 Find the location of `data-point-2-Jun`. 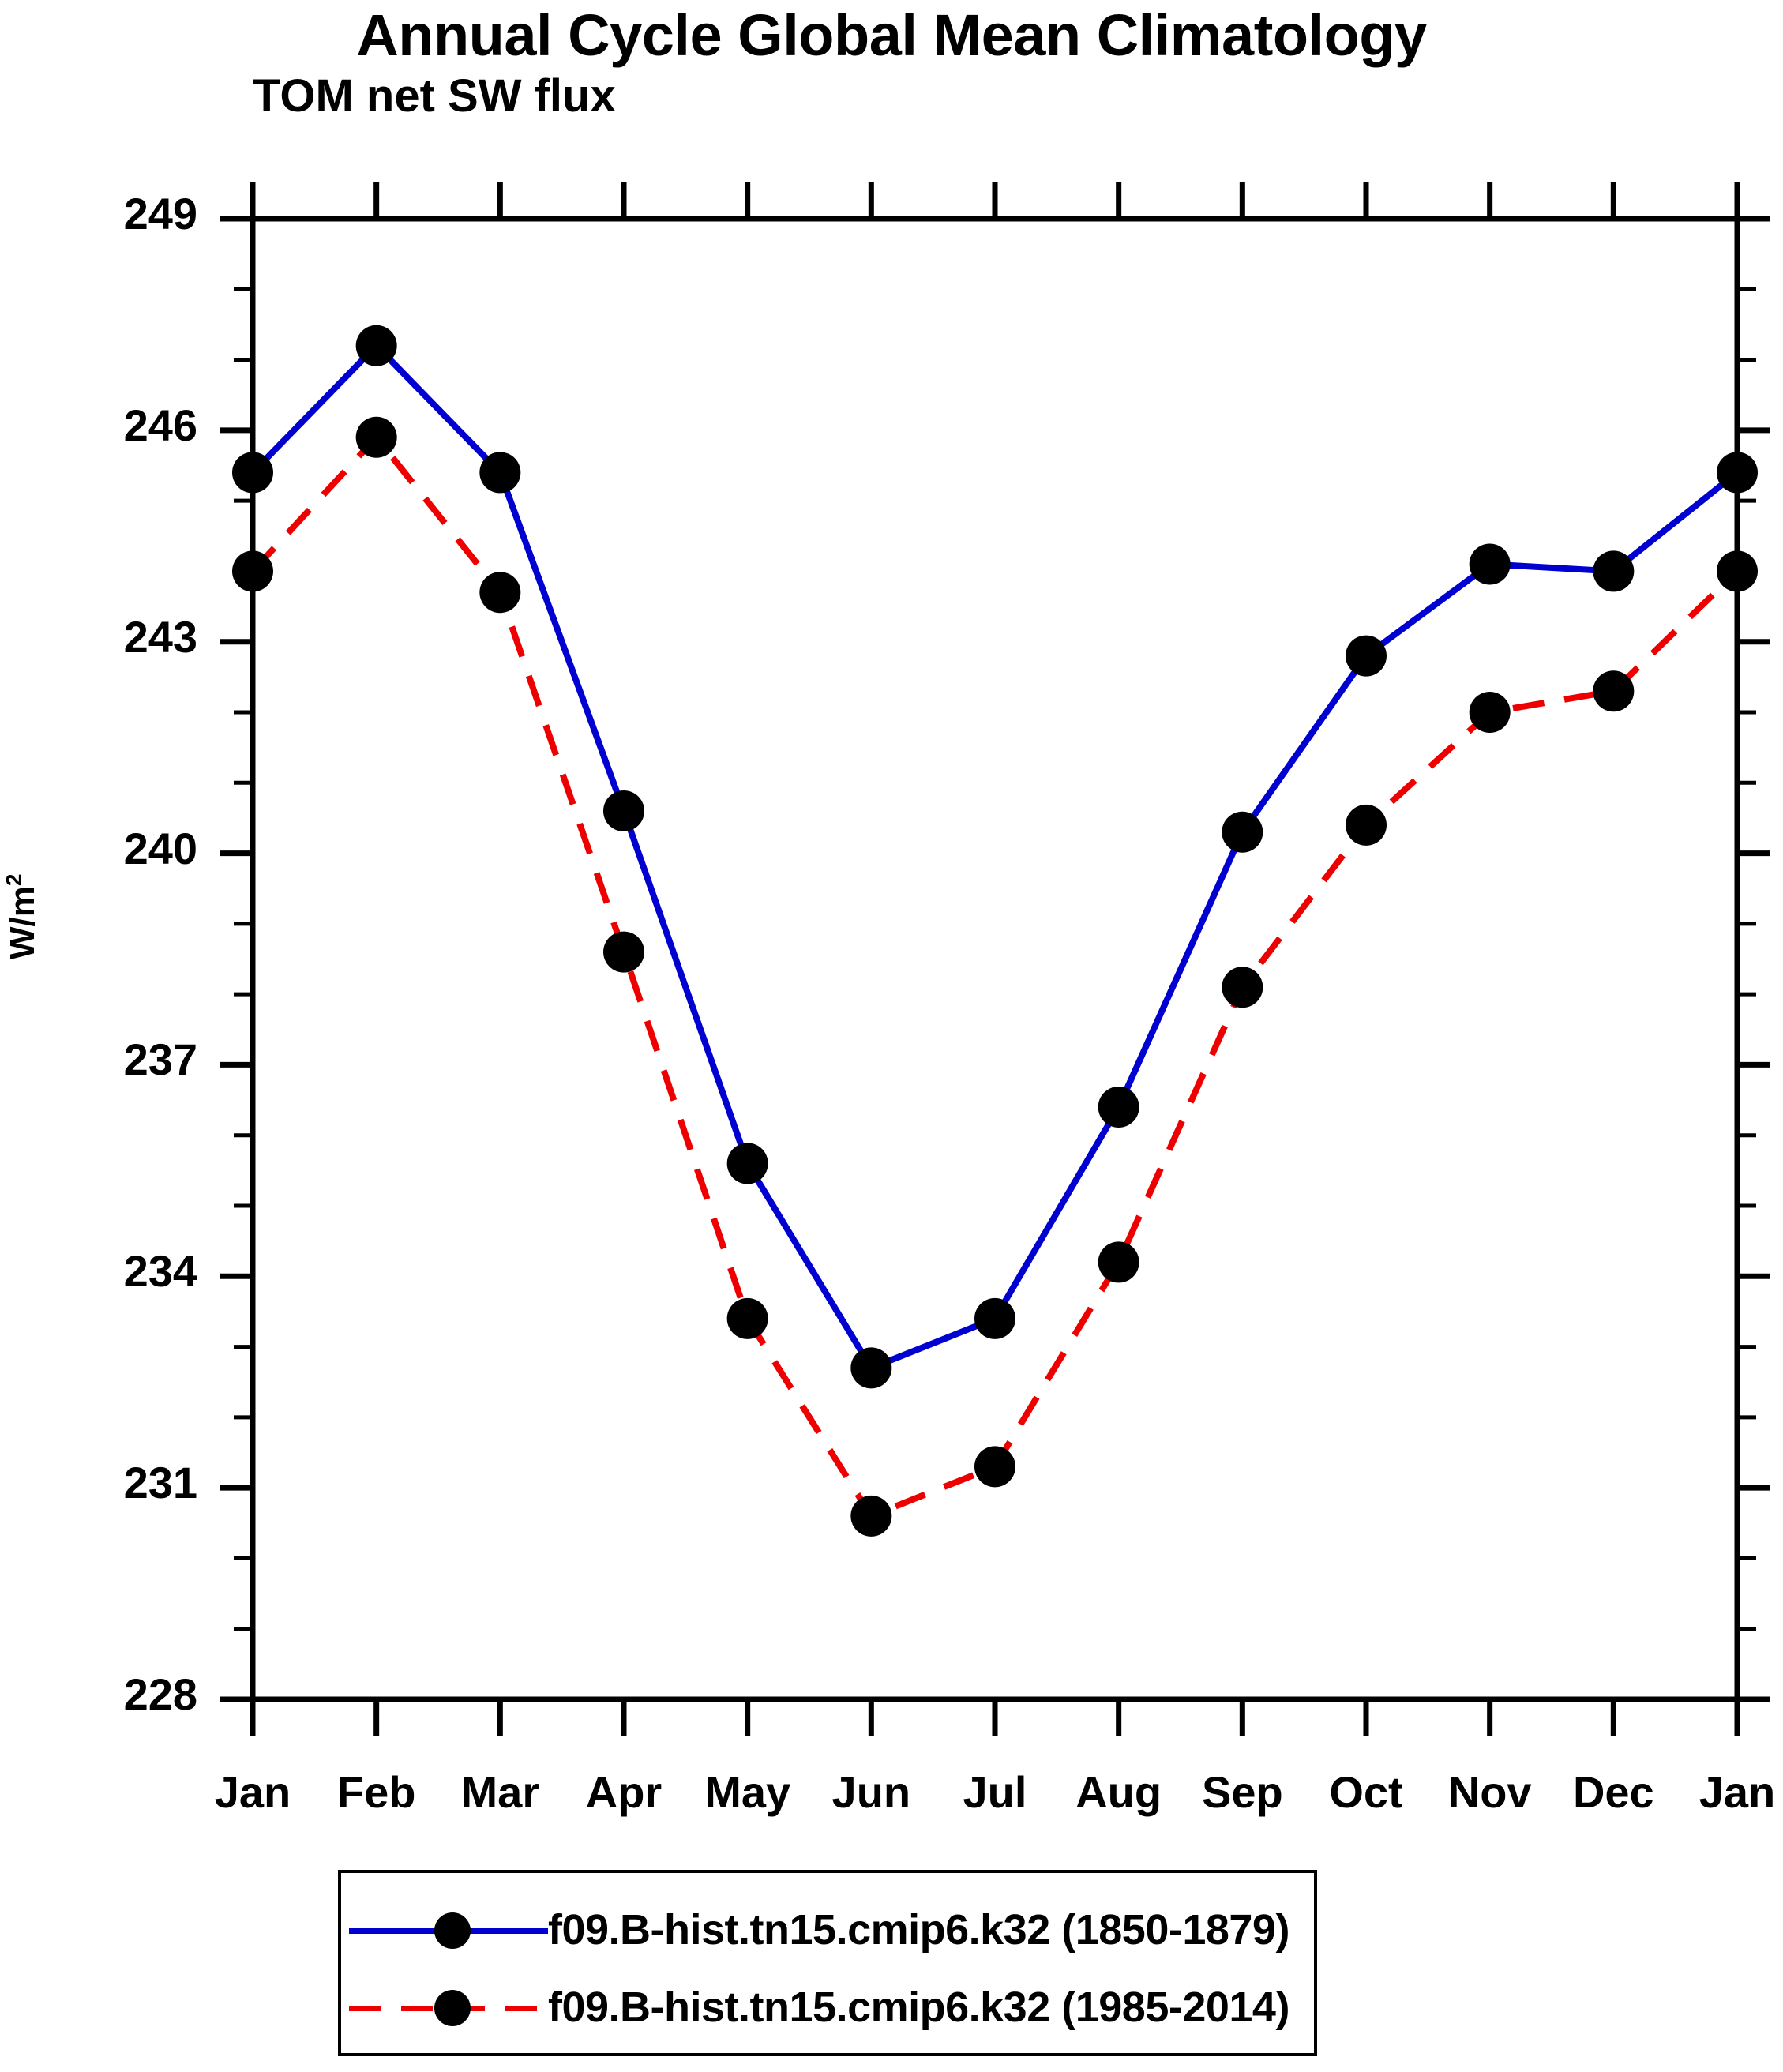

data-point-2-Jun is located at coordinates (871, 1516).